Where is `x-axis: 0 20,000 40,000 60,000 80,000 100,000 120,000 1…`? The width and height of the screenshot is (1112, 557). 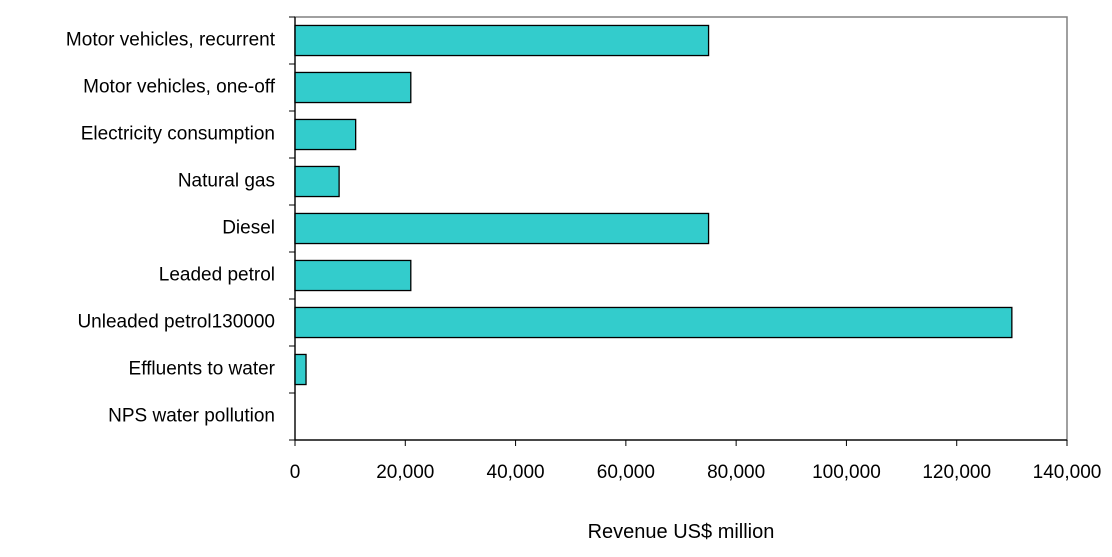
x-axis: 0 20,000 40,000 60,000 80,000 100,000 120,000 1… is located at coordinates (696, 461).